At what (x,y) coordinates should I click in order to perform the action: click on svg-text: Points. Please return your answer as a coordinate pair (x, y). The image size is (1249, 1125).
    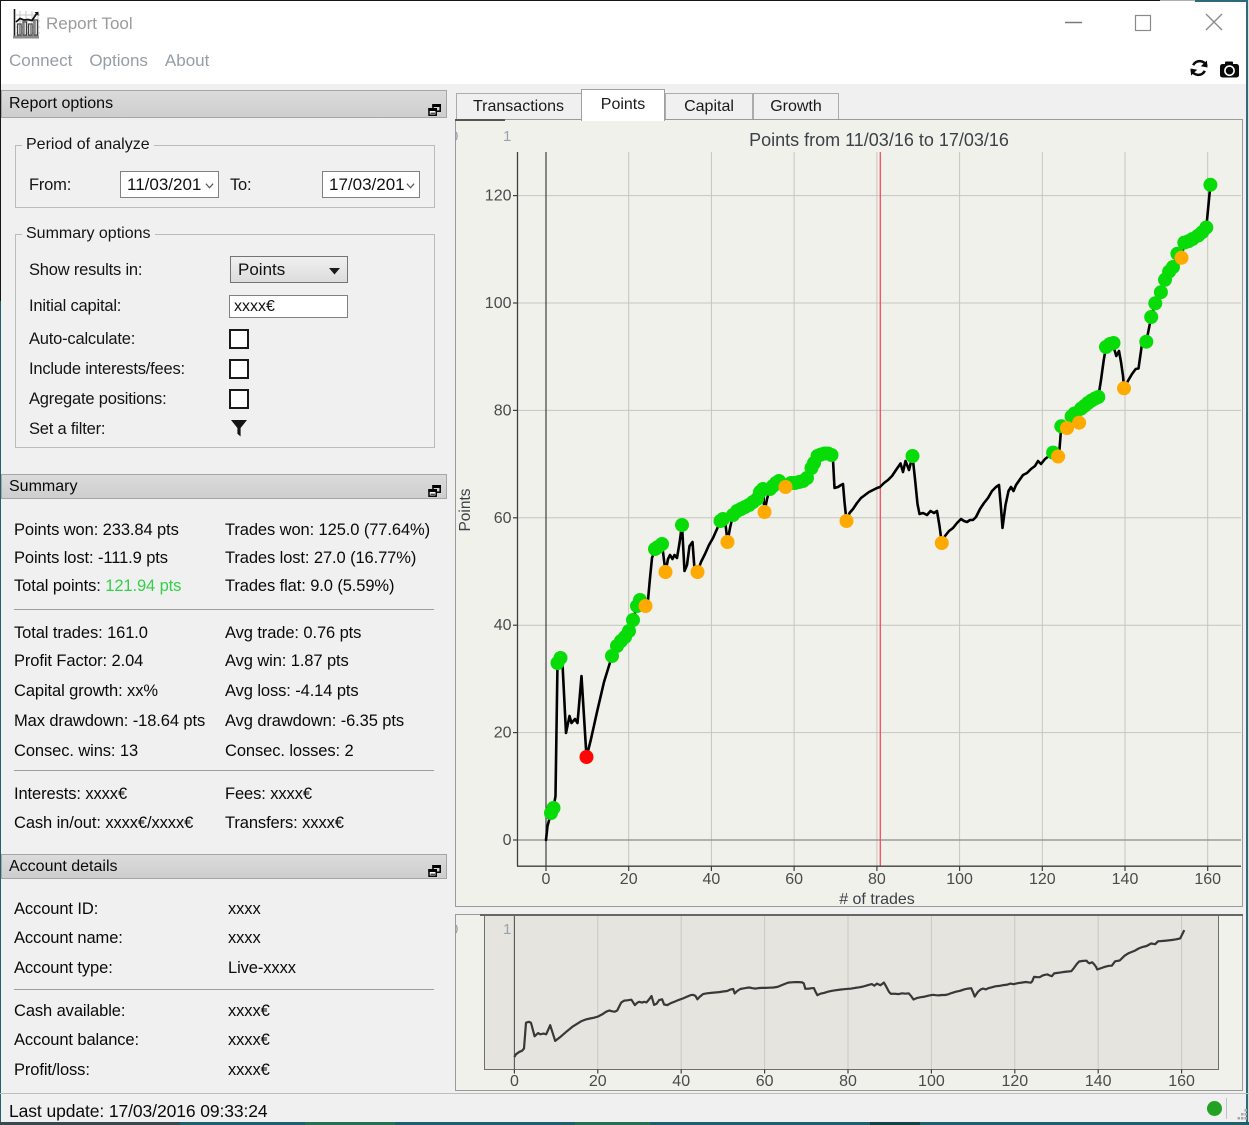
    Looking at the image, I should click on (465, 509).